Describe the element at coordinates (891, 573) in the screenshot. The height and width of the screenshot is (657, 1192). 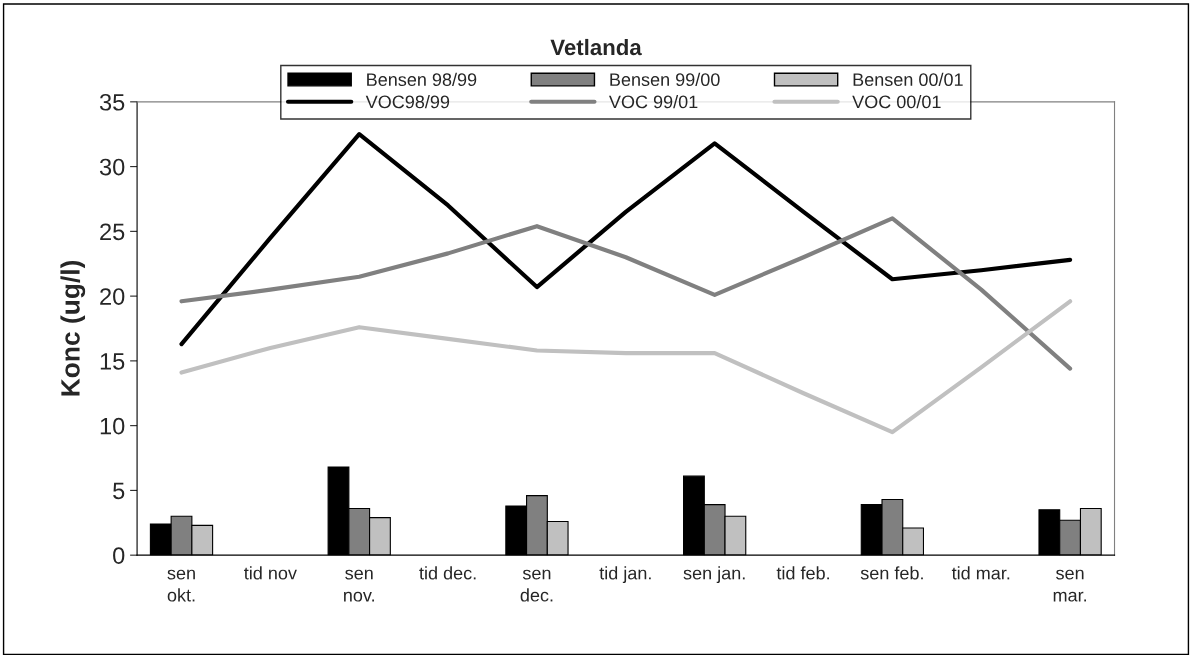
I see `x-tick-label: sen feb.` at that location.